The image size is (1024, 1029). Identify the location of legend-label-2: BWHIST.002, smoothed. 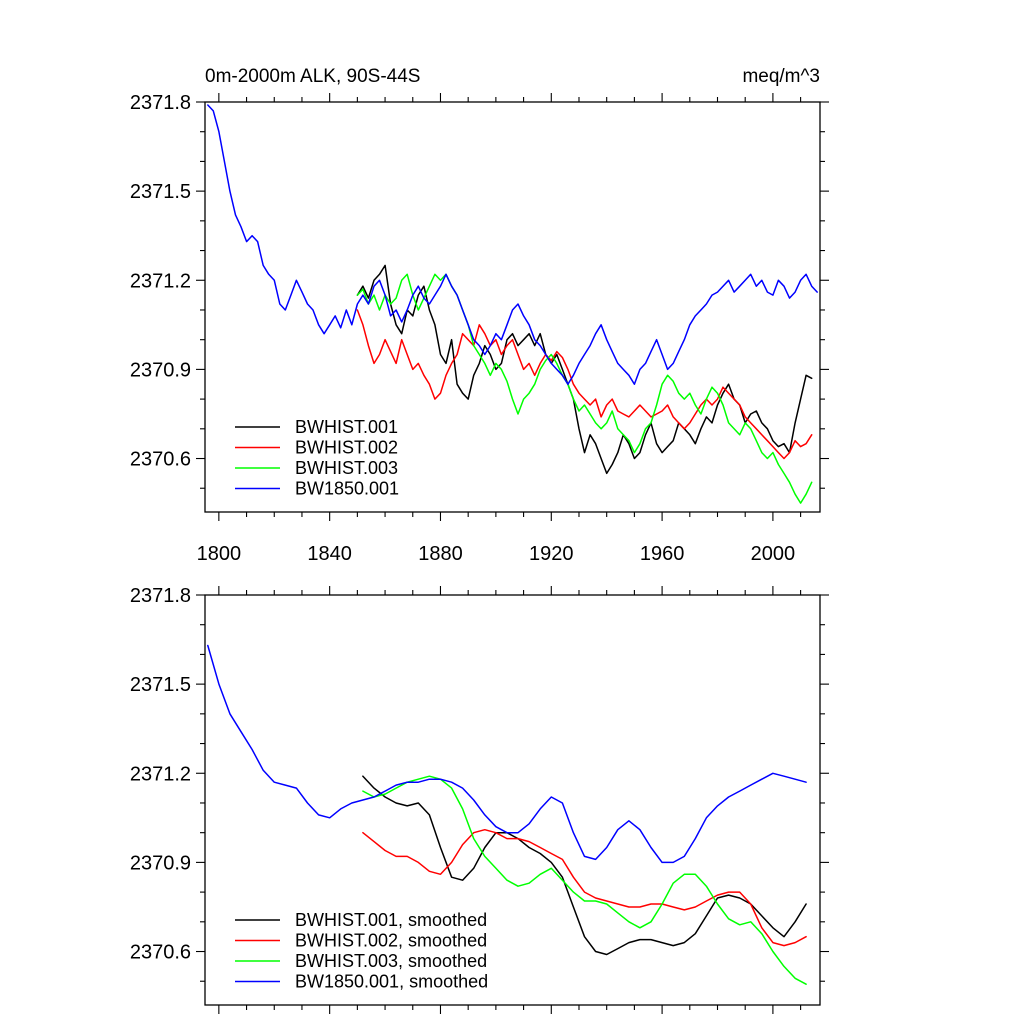
(391, 941).